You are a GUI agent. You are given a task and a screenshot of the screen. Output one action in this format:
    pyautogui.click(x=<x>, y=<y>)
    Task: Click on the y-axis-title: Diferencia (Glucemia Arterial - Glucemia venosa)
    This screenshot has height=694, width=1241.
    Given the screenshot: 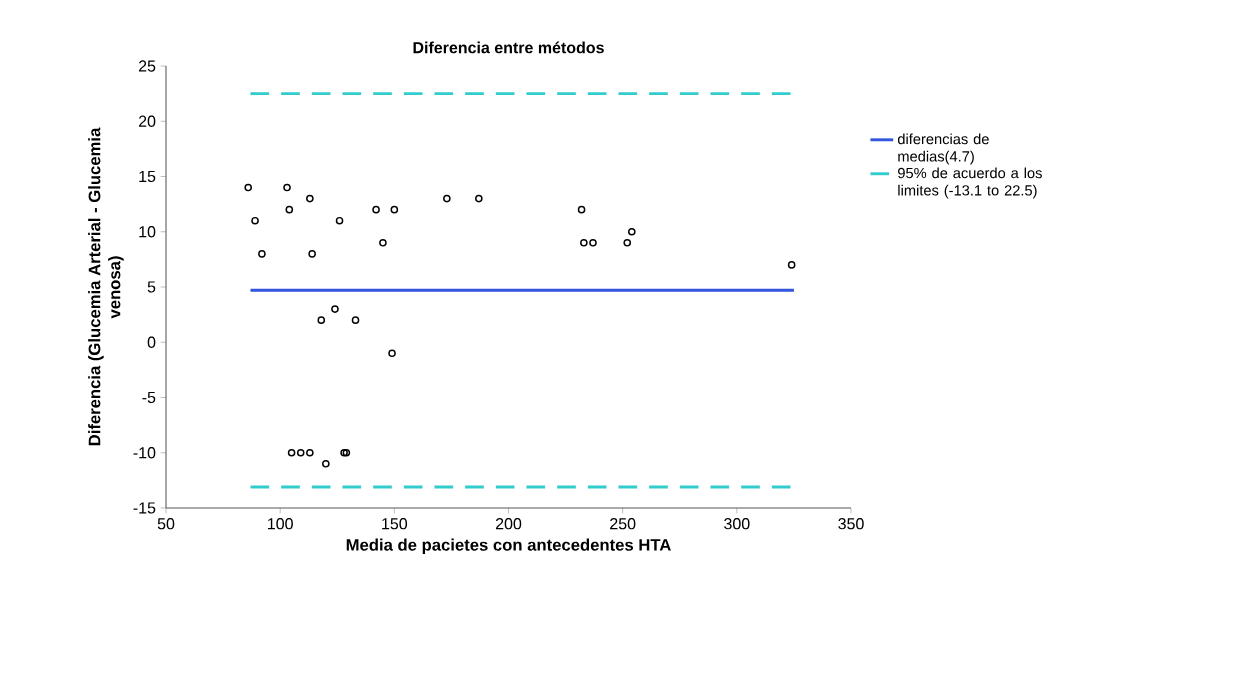 What is the action you would take?
    pyautogui.click(x=106, y=286)
    